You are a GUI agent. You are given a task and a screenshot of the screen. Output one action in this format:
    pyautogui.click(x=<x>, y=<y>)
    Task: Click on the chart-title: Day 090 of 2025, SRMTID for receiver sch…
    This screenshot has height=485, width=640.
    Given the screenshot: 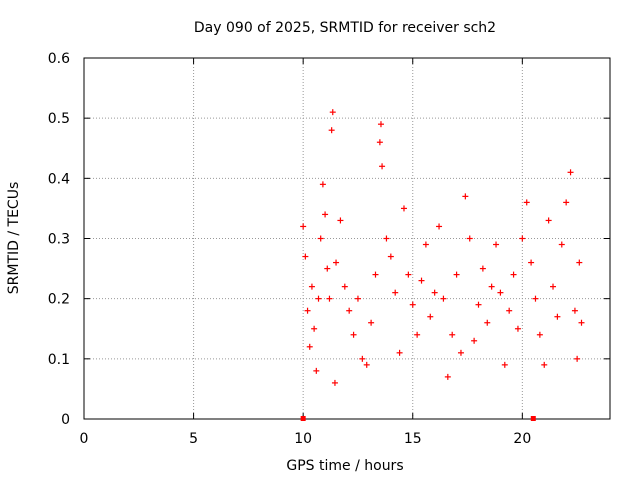 What is the action you would take?
    pyautogui.click(x=345, y=28)
    